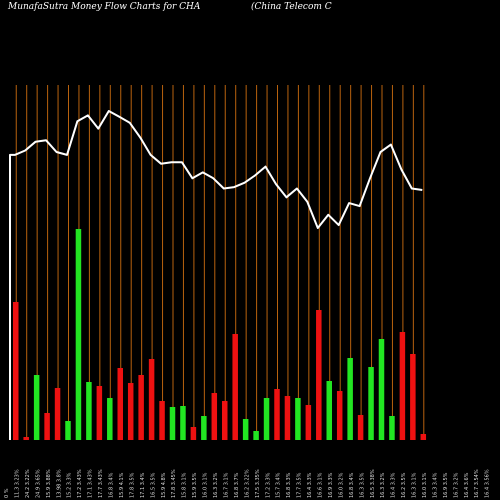 The height and width of the screenshot is (500, 500). I want to click on x-tick-label: 16.9 3.5%, so click(446, 485).